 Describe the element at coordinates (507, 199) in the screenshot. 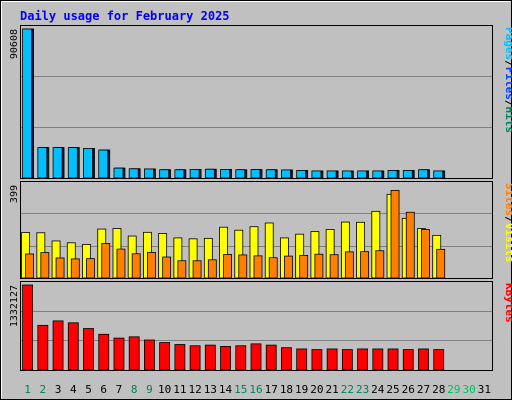

I see `legend-entry-sites: Sites` at that location.